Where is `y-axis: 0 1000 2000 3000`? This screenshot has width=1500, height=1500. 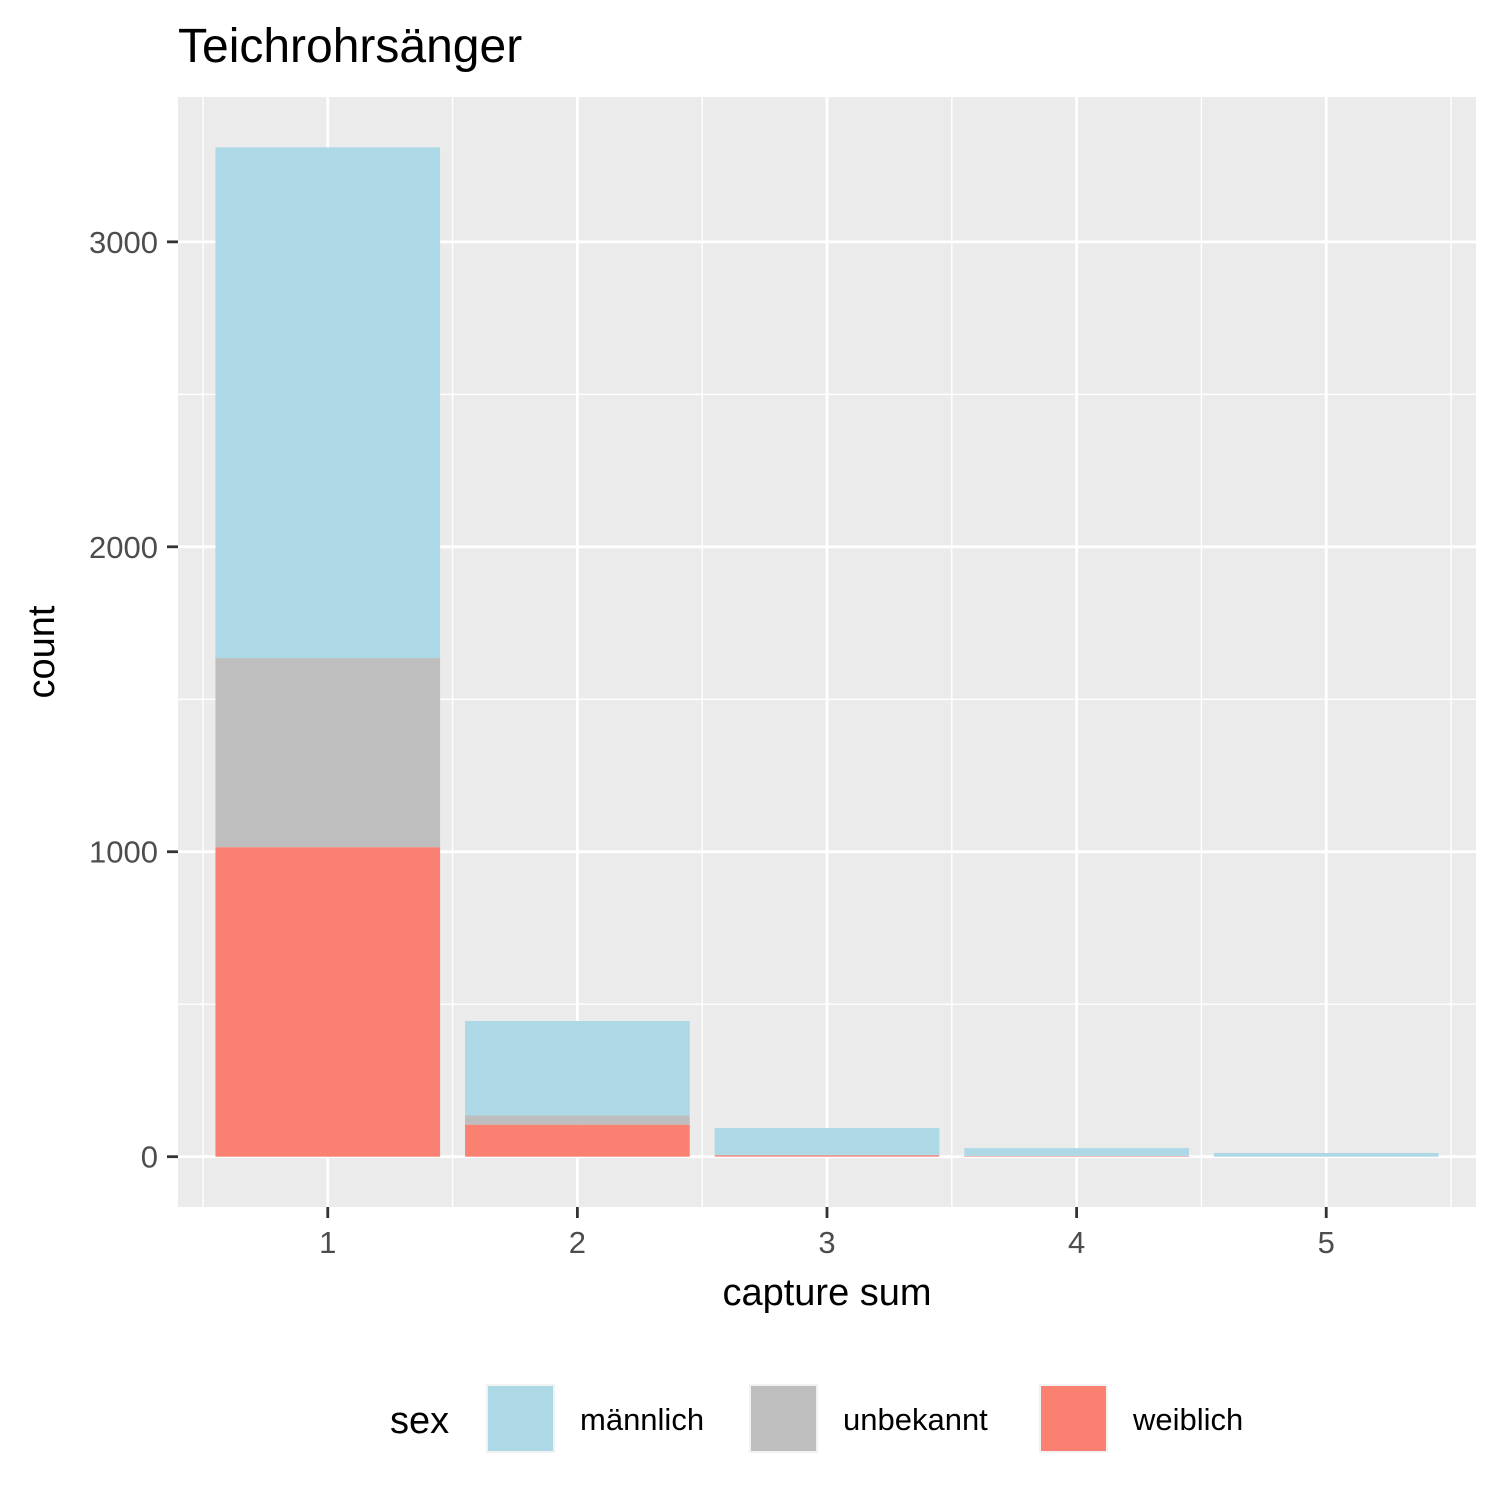
y-axis: 0 1000 2000 3000 is located at coordinates (133, 700).